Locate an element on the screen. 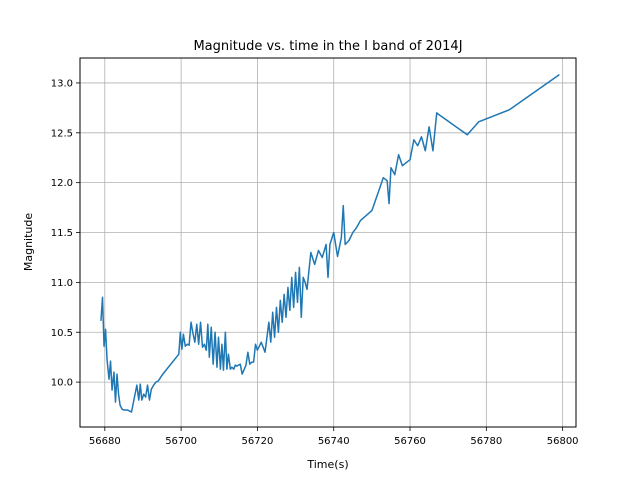 The width and height of the screenshot is (640, 484). x-tick-label: 56720 is located at coordinates (258, 441).